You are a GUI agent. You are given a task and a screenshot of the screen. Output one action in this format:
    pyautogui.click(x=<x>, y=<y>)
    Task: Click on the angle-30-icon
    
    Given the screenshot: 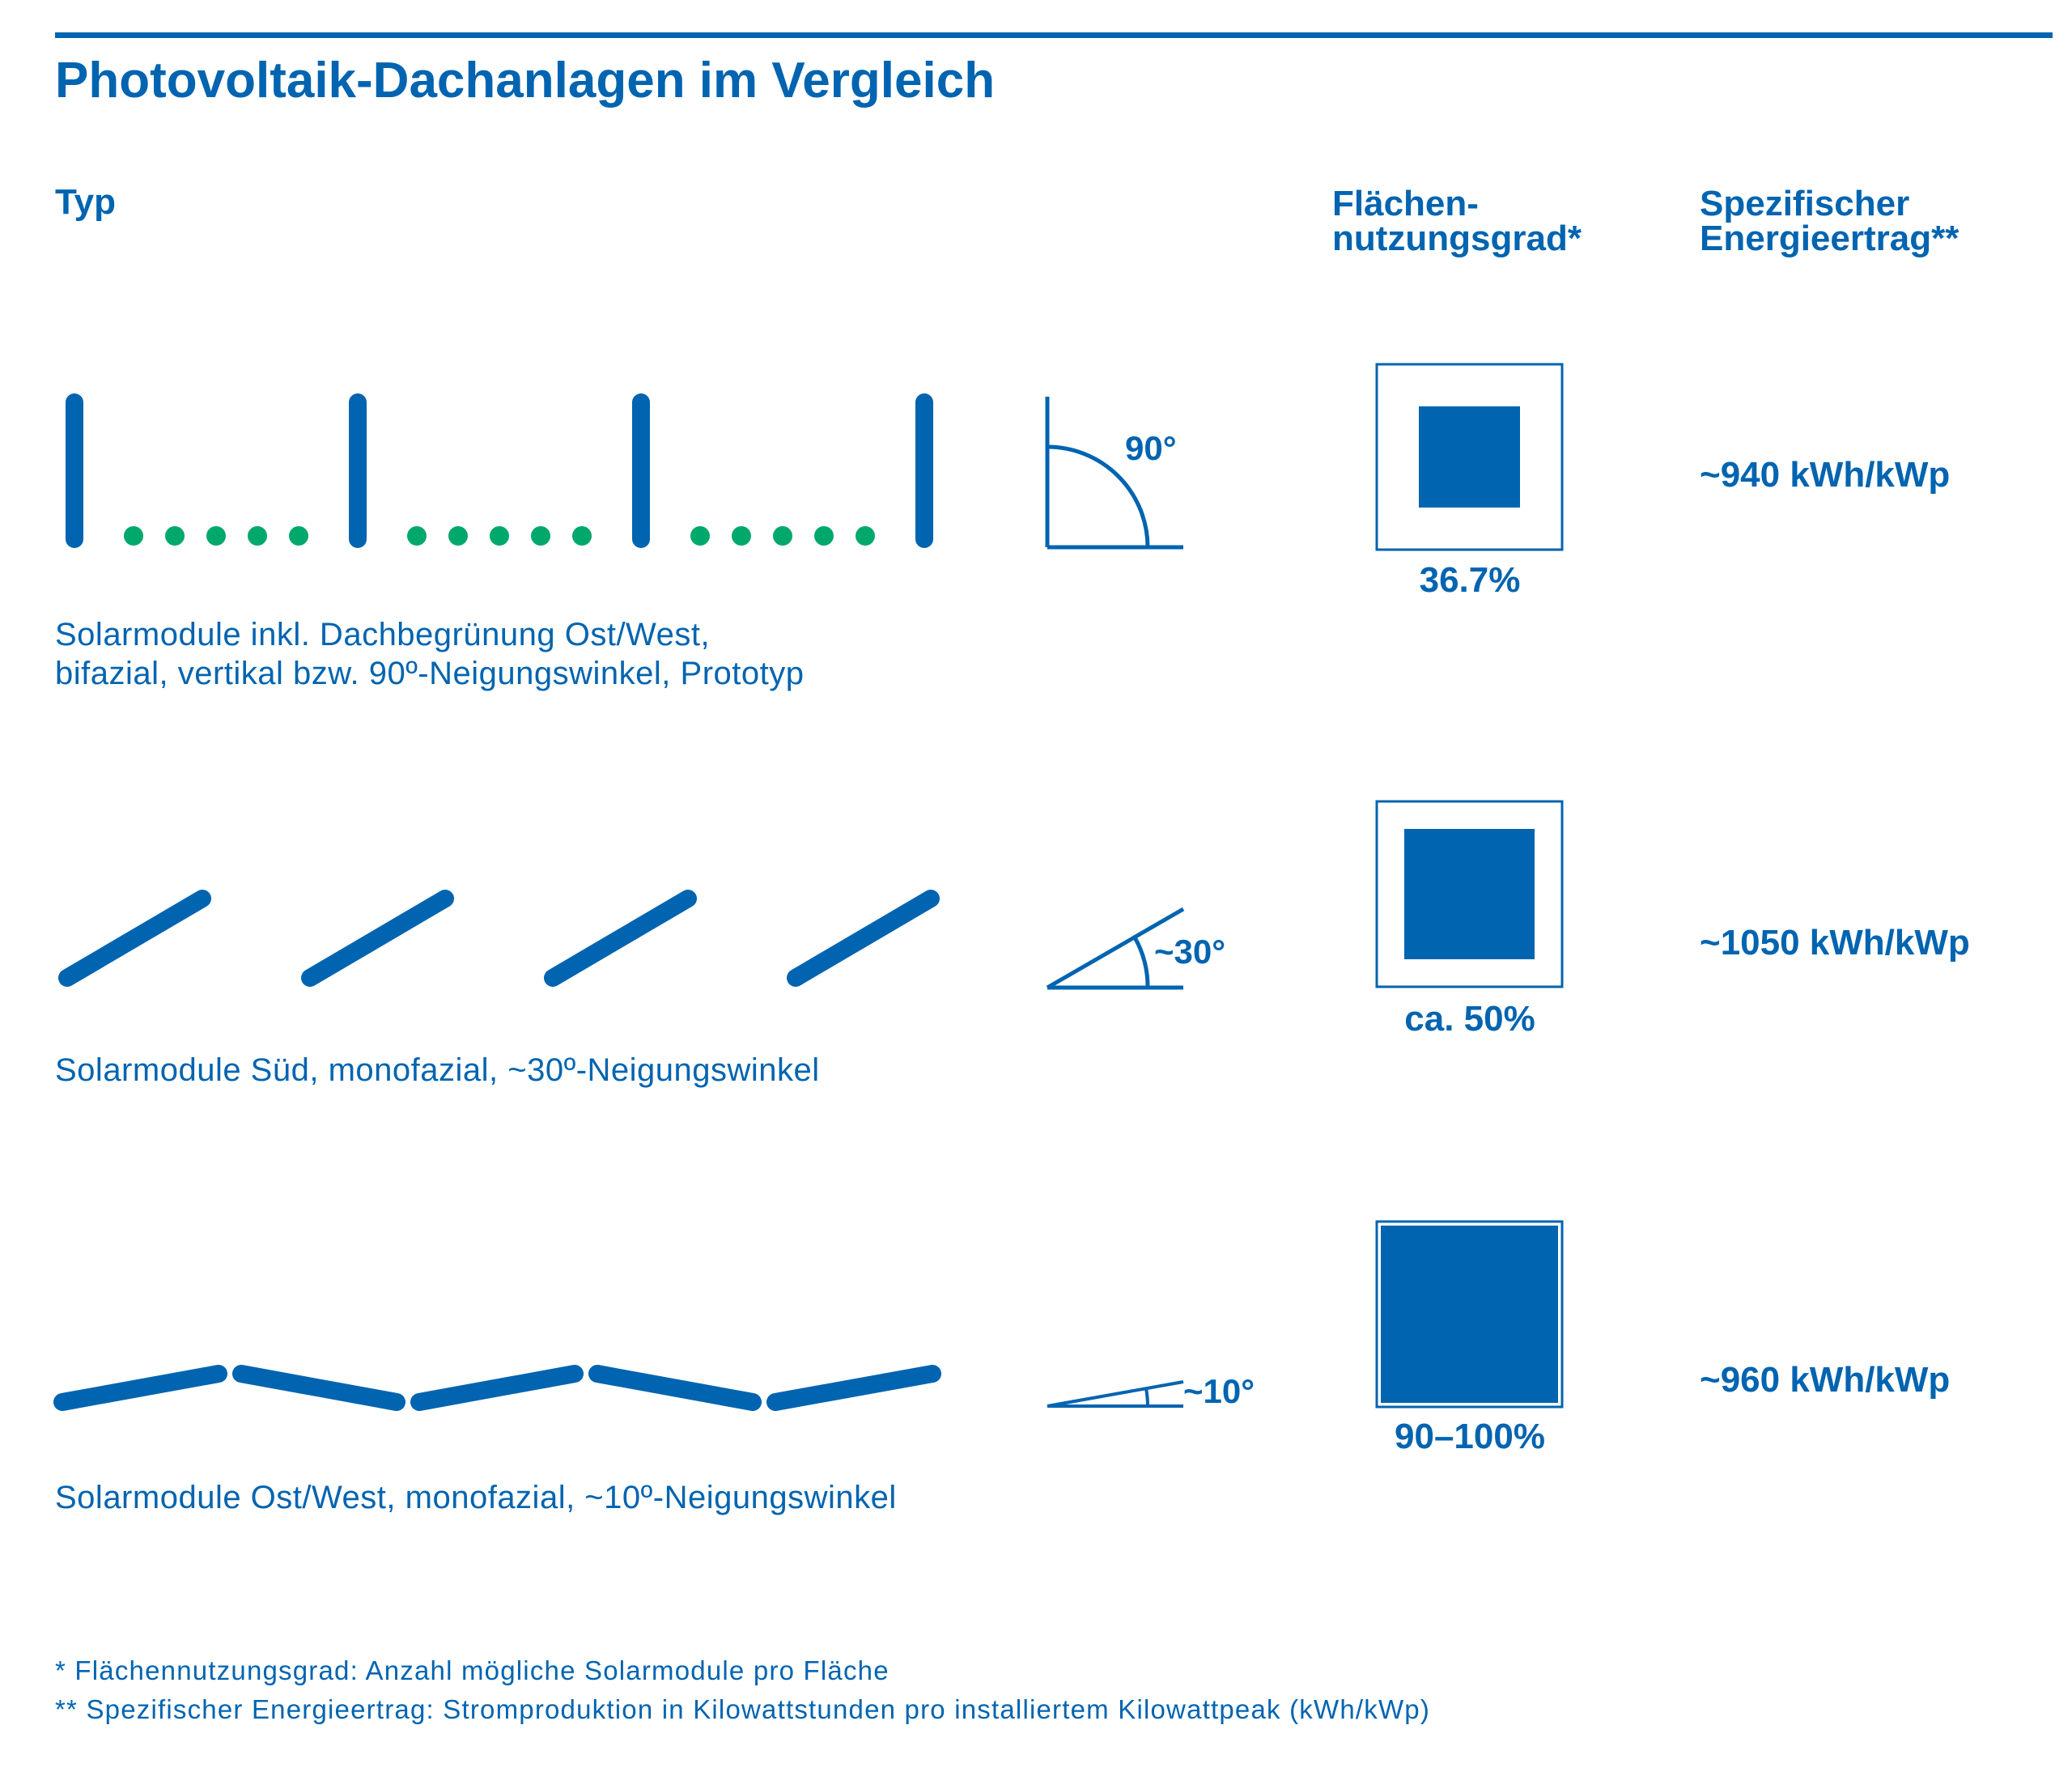 What is the action you would take?
    pyautogui.click(x=1115, y=949)
    